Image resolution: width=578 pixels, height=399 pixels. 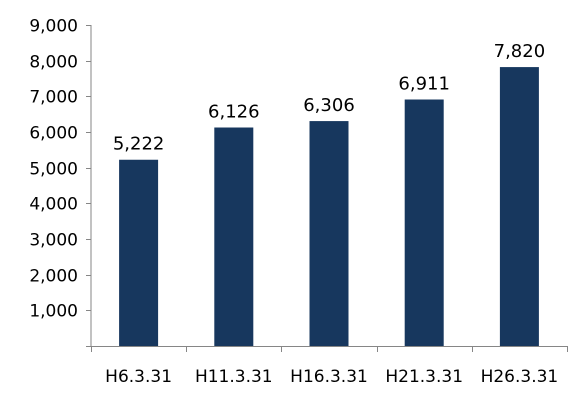 I want to click on bar-H16.3.31, so click(x=329, y=233).